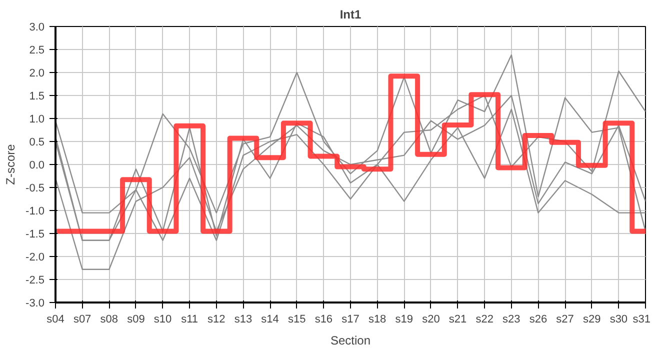 This screenshot has width=660, height=360. Describe the element at coordinates (37, 74) in the screenshot. I see `y-tick-label: 2.0` at that location.